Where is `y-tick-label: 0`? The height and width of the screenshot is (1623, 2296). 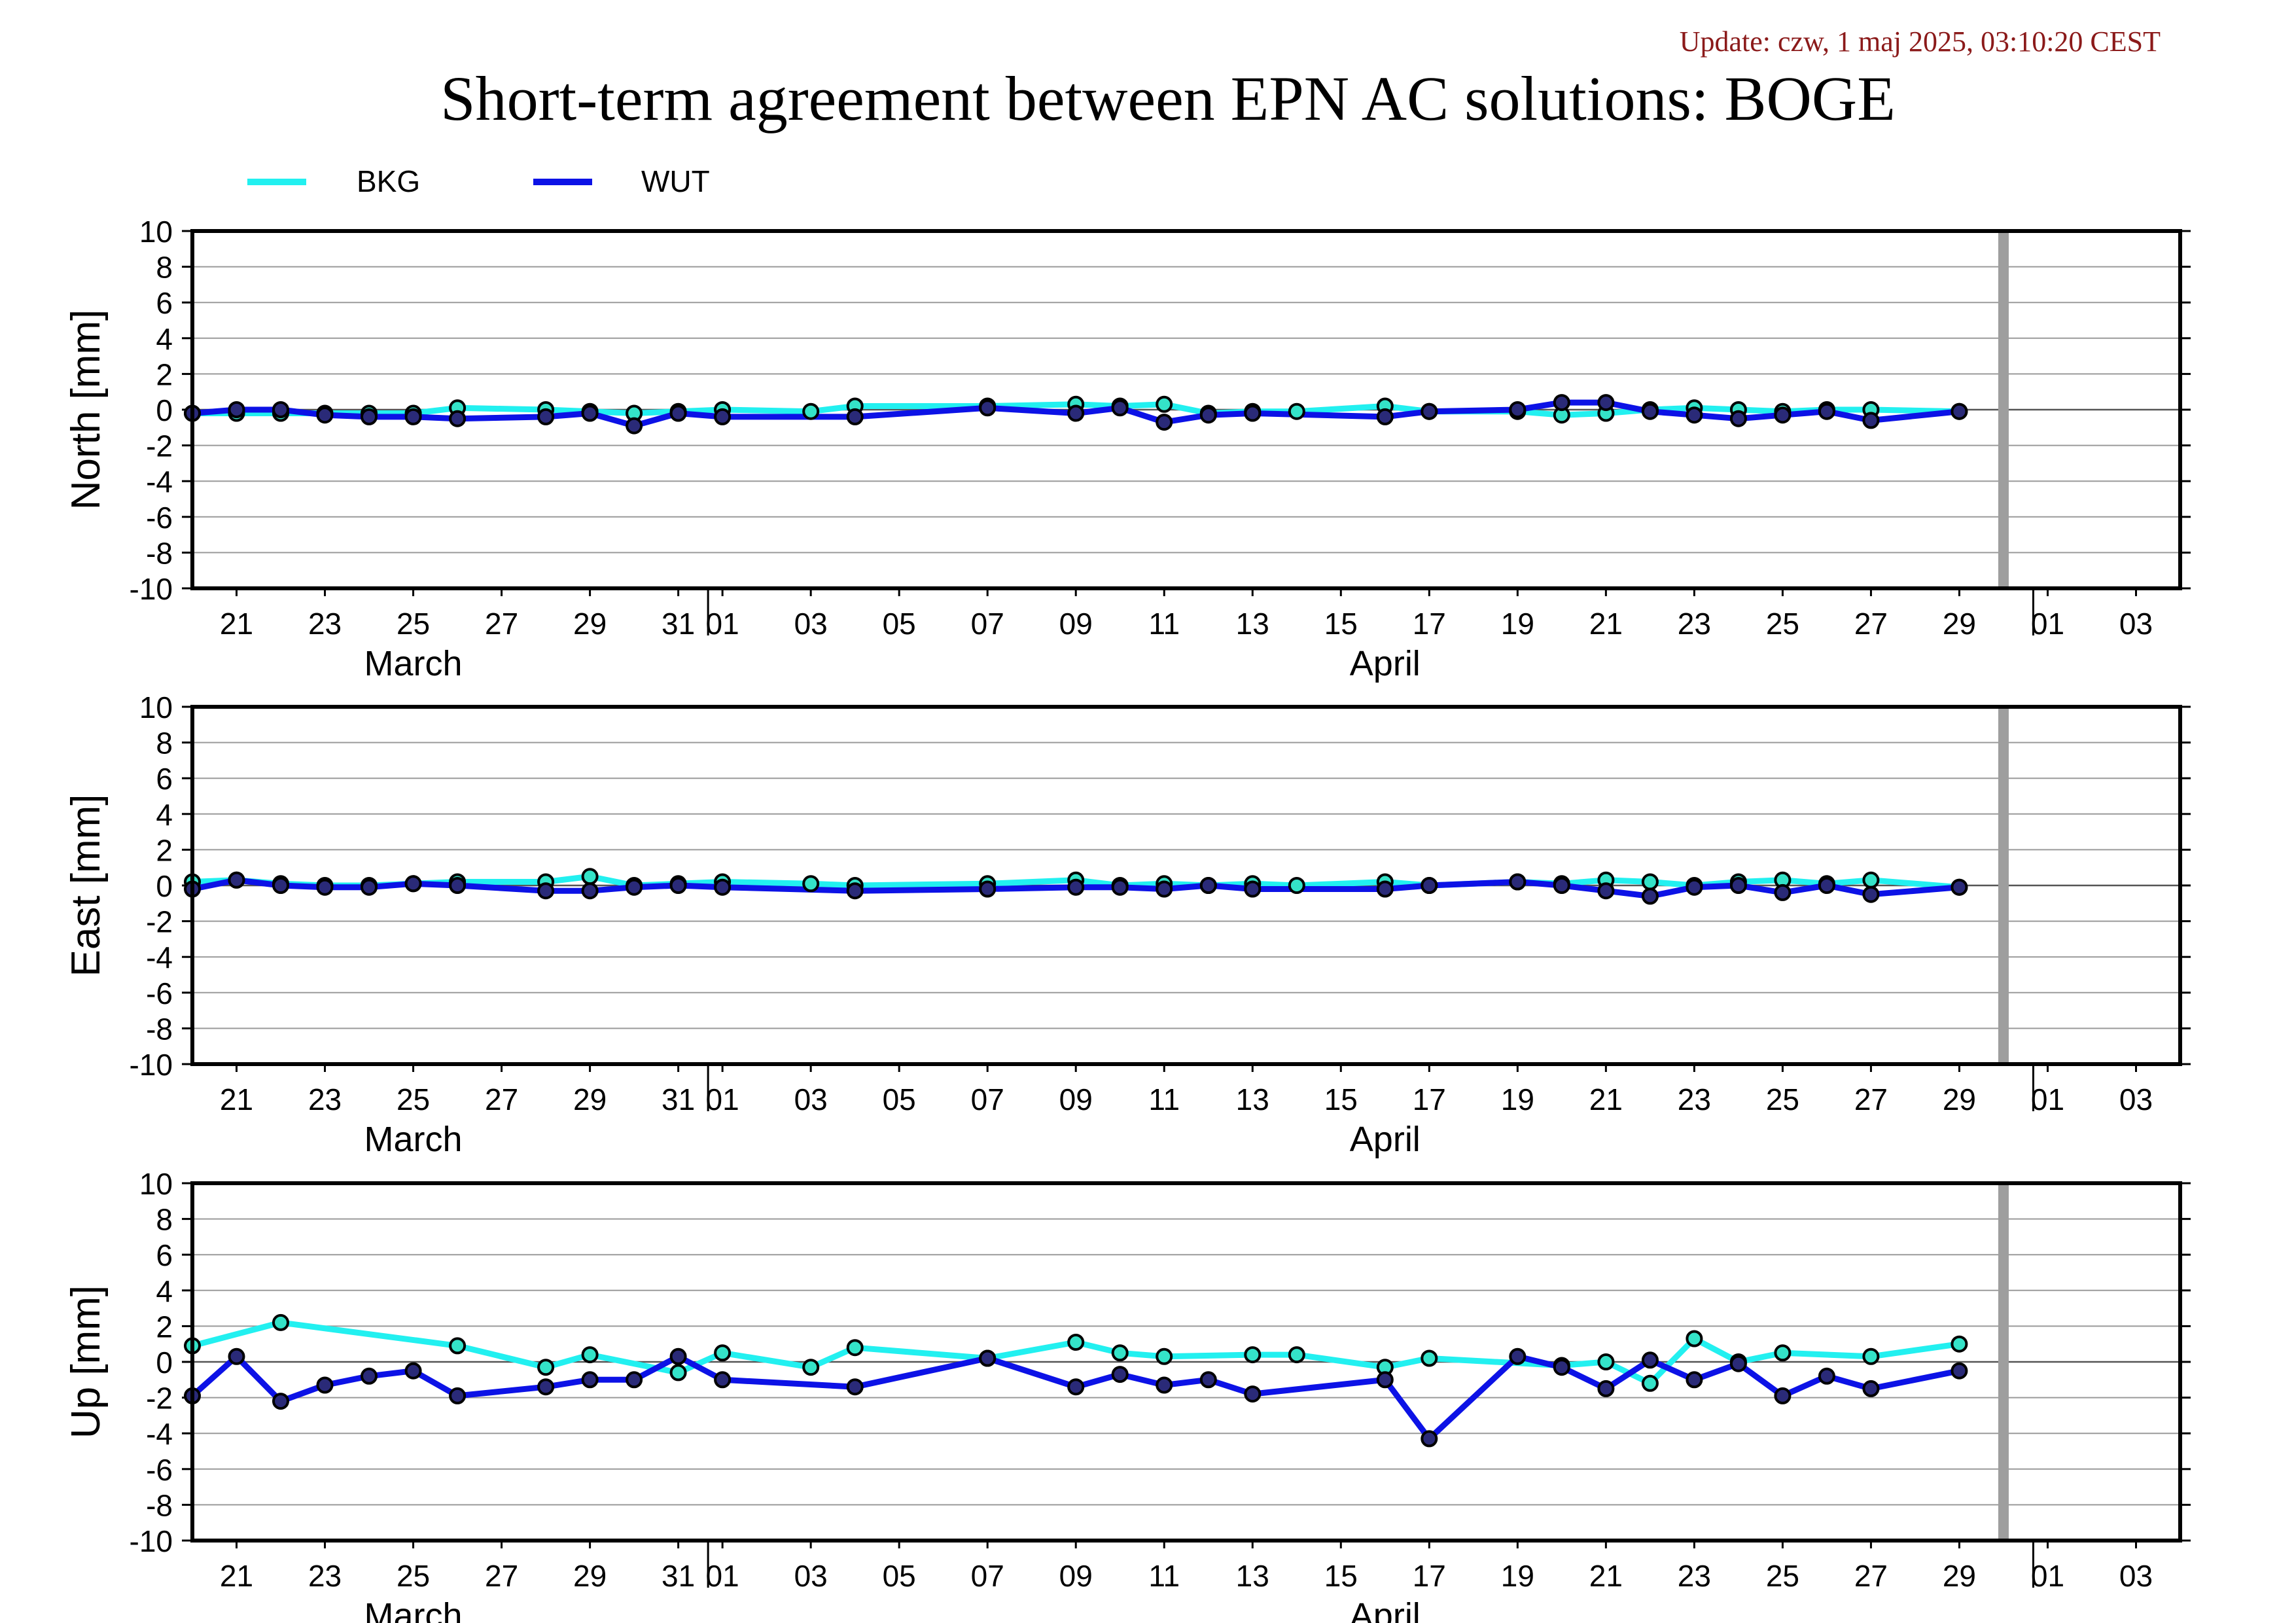 y-tick-label: 0 is located at coordinates (164, 1363).